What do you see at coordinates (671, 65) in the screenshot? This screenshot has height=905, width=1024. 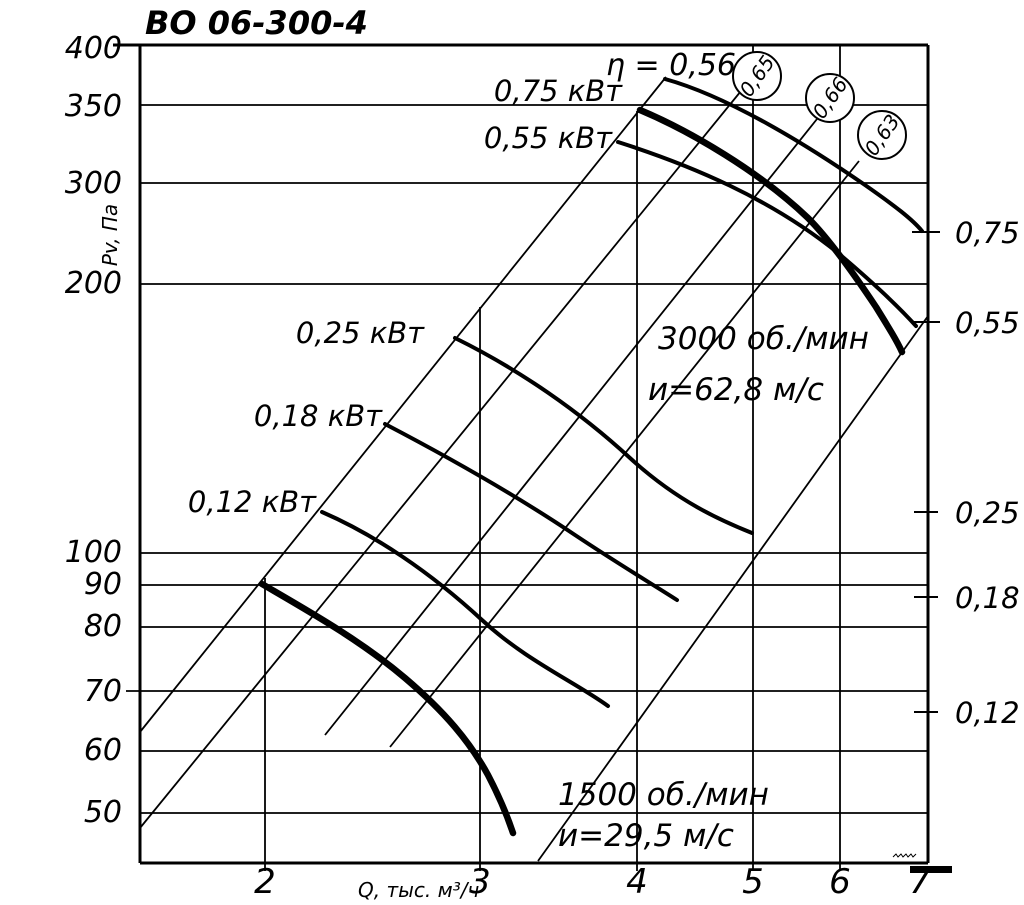 I see `eta-main-label: η = 0,56` at bounding box center [671, 65].